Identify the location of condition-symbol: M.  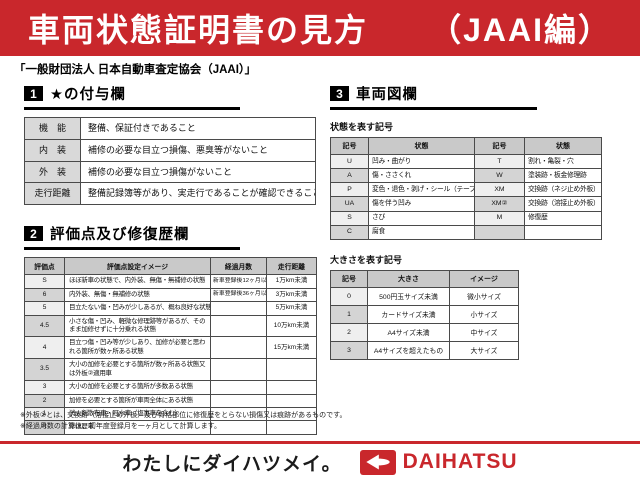
(499, 218).